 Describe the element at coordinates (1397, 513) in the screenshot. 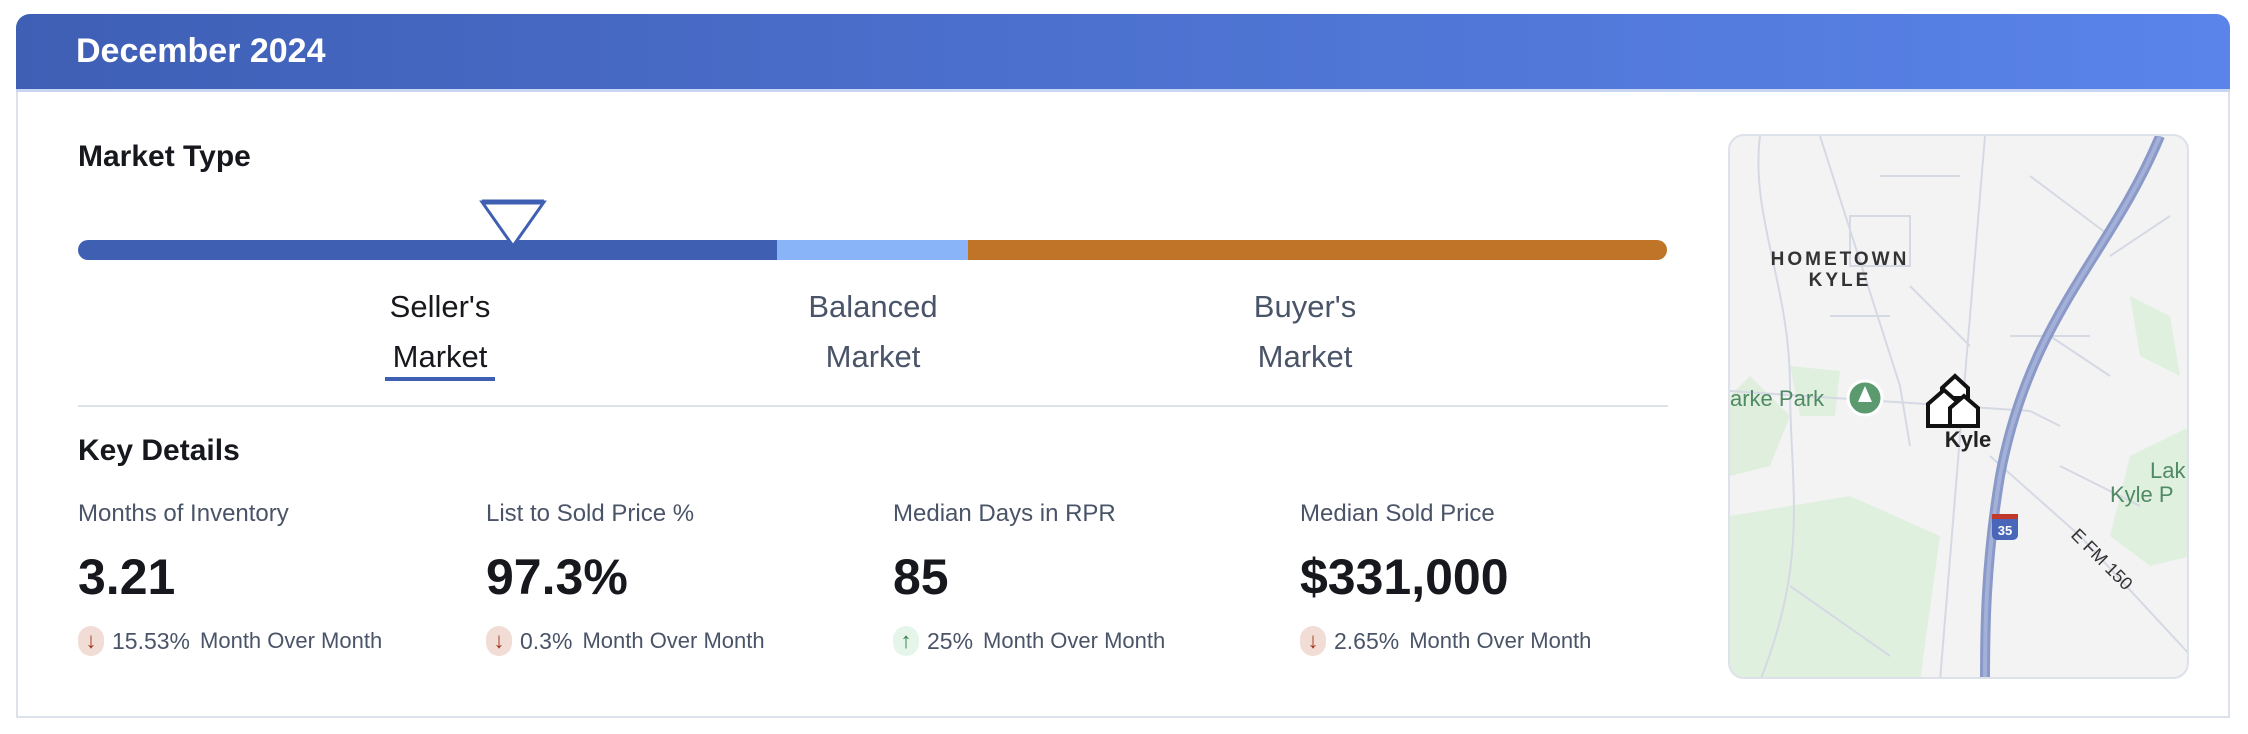

I see `metric-label: Median Sold Price` at that location.